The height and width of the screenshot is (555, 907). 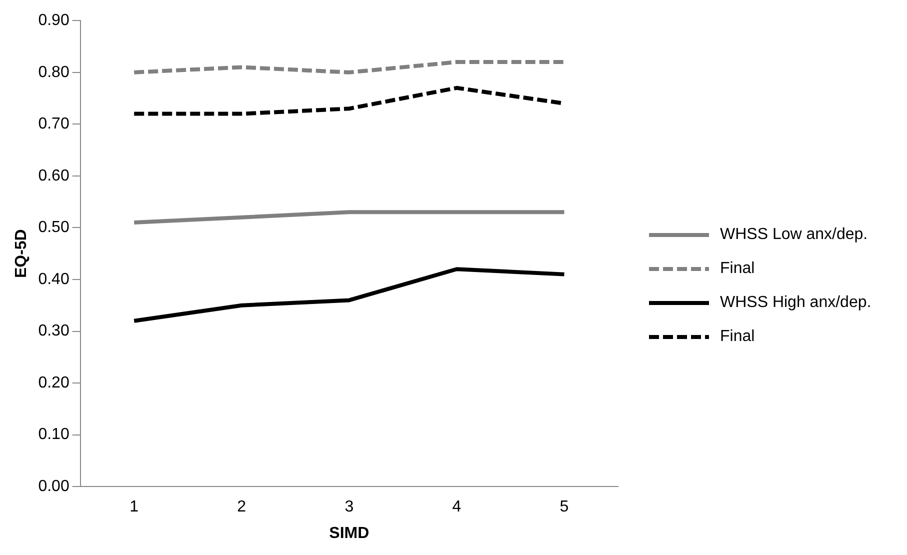 What do you see at coordinates (21, 253) in the screenshot?
I see `y-axis-title: EQ-5D` at bounding box center [21, 253].